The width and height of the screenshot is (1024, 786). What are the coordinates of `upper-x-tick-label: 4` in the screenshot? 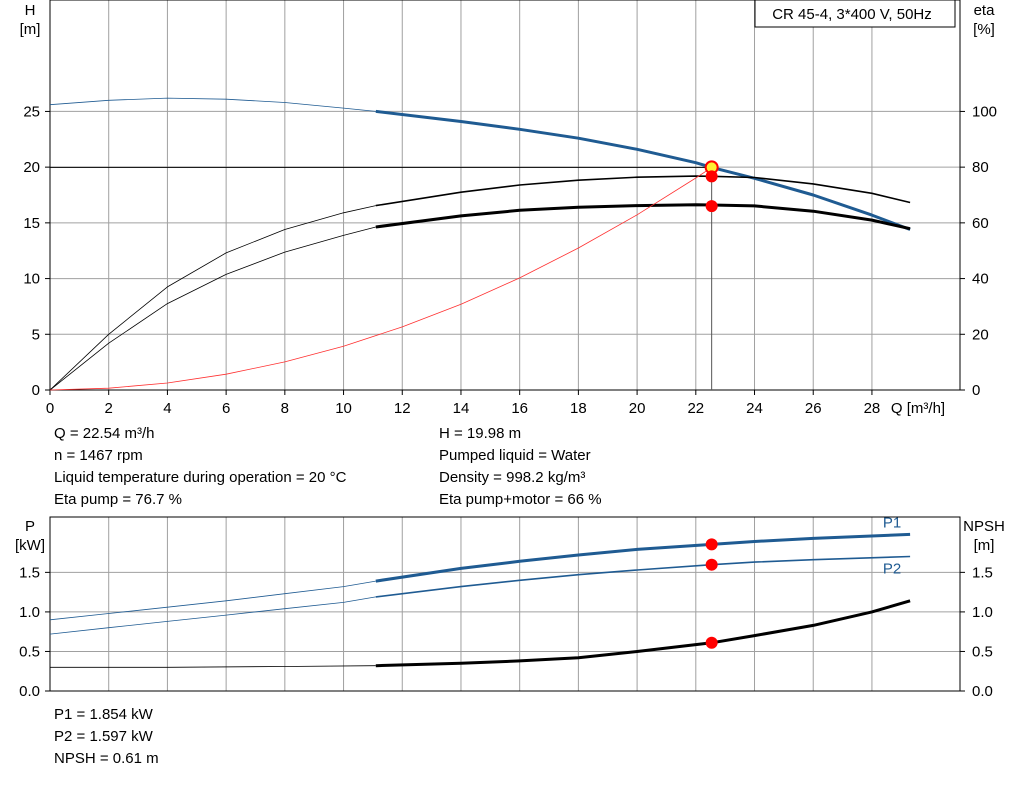 It's located at (167, 408).